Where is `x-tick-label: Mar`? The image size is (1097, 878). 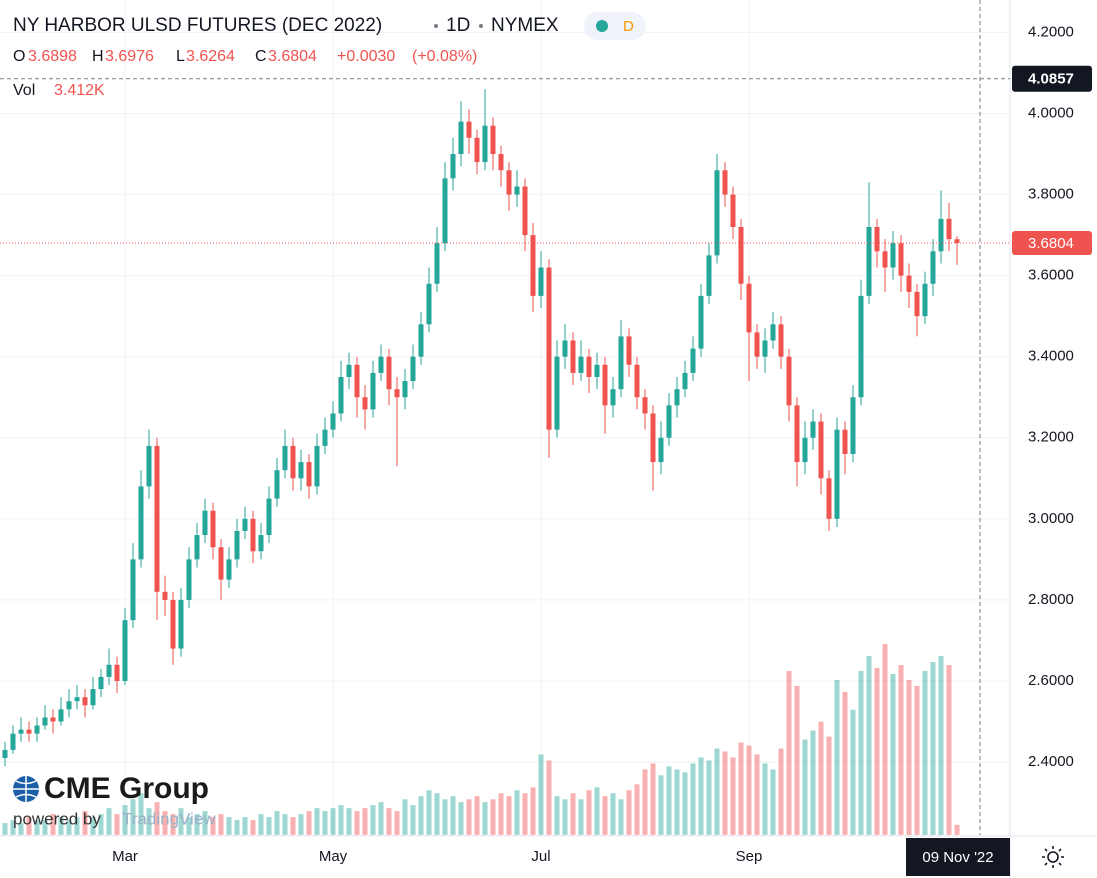 x-tick-label: Mar is located at coordinates (125, 856).